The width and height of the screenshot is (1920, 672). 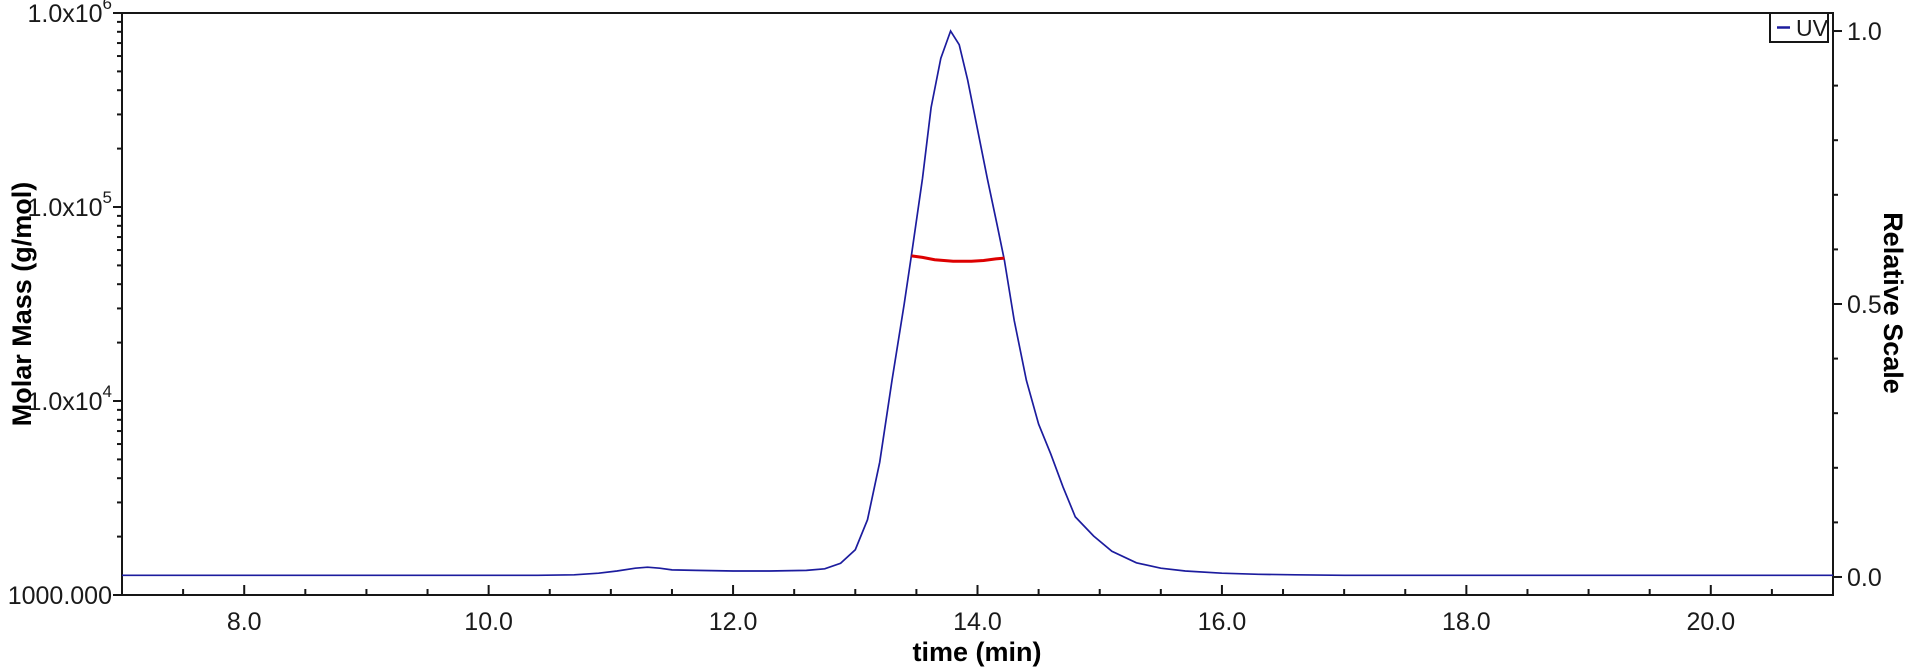 What do you see at coordinates (1466, 622) in the screenshot?
I see `x-tick-label: 18.0` at bounding box center [1466, 622].